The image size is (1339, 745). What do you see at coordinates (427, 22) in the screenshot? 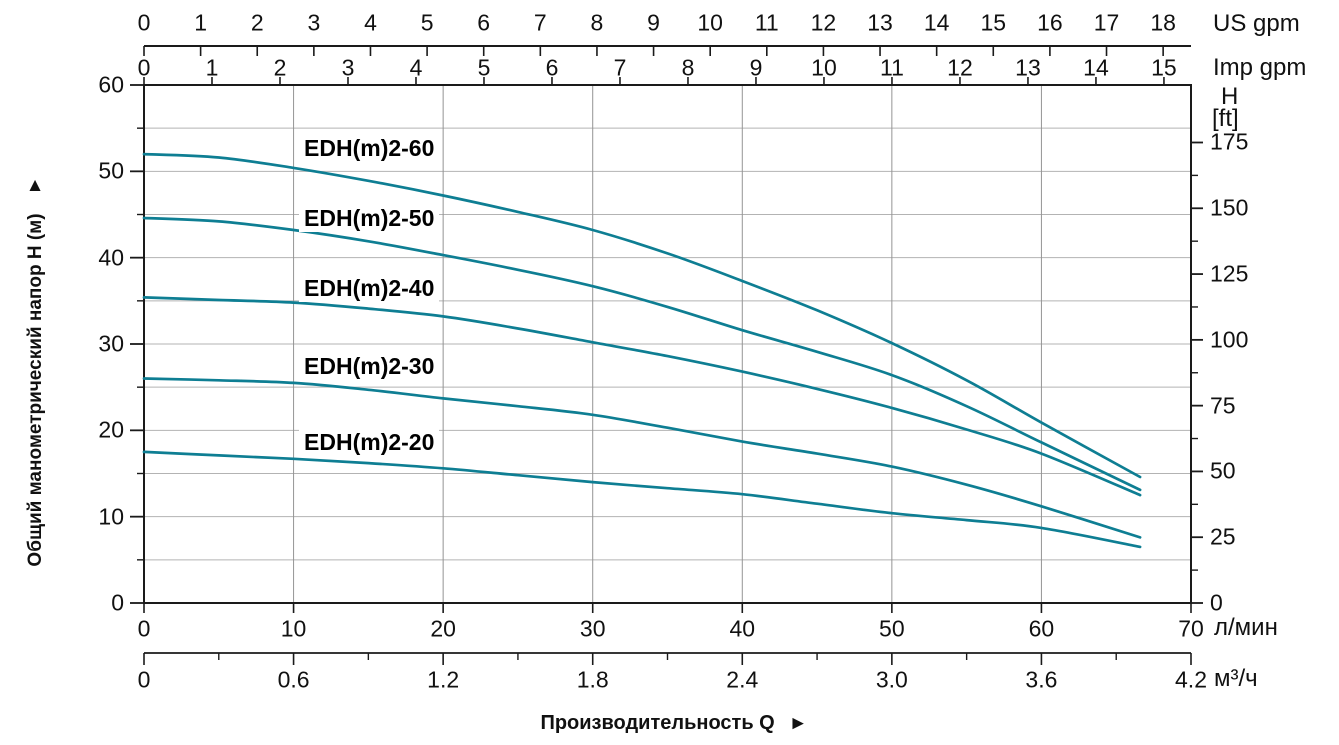
I see `us-gpm-tick-label: 5` at bounding box center [427, 22].